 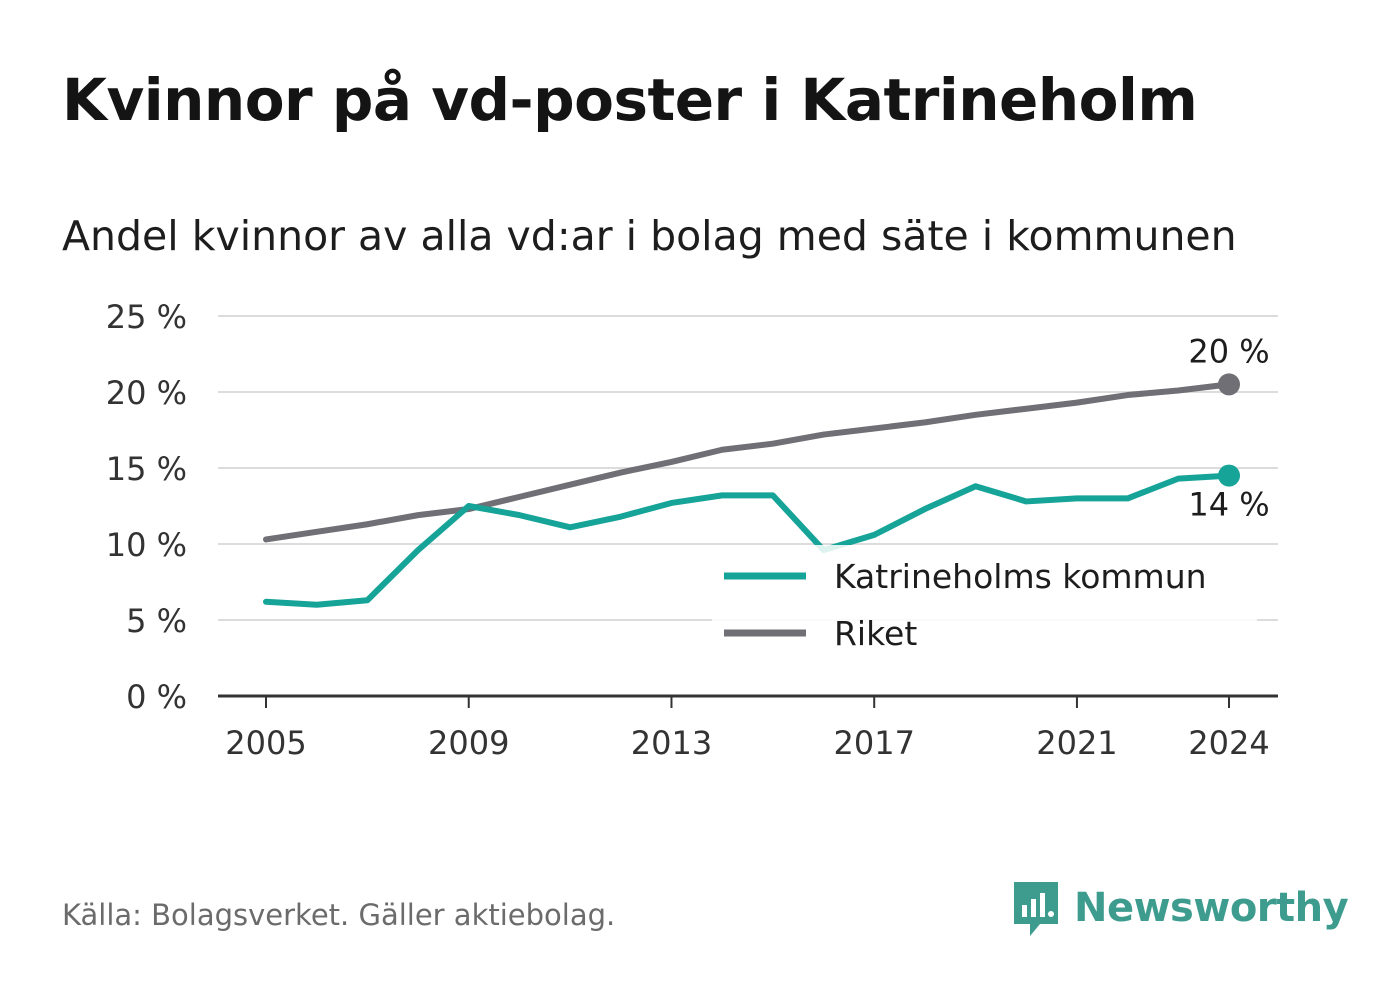 What do you see at coordinates (146, 545) in the screenshot?
I see `y-tick-label: 10 %` at bounding box center [146, 545].